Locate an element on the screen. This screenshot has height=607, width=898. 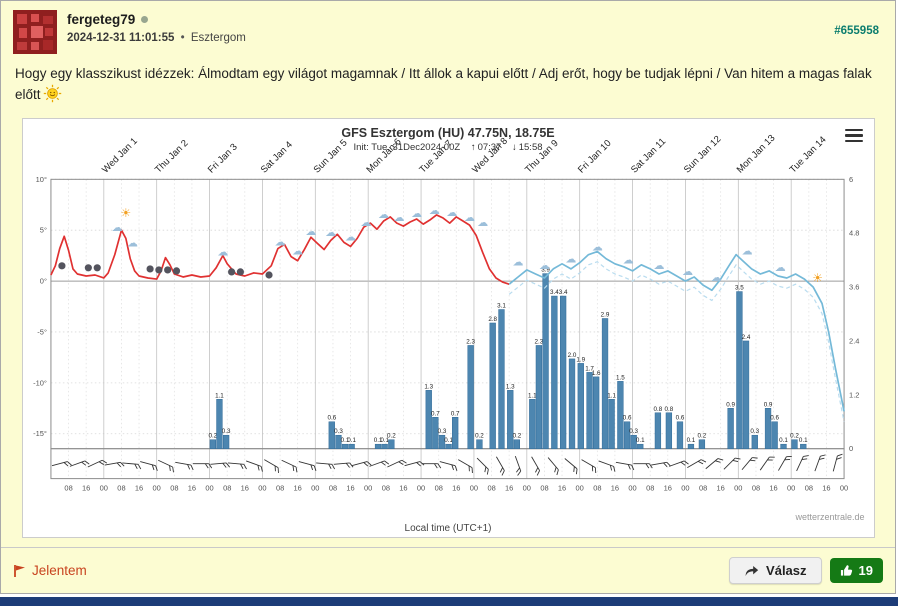
chart-xaxis-label: Local time (UTC+1) is located at coordinates (448, 528).